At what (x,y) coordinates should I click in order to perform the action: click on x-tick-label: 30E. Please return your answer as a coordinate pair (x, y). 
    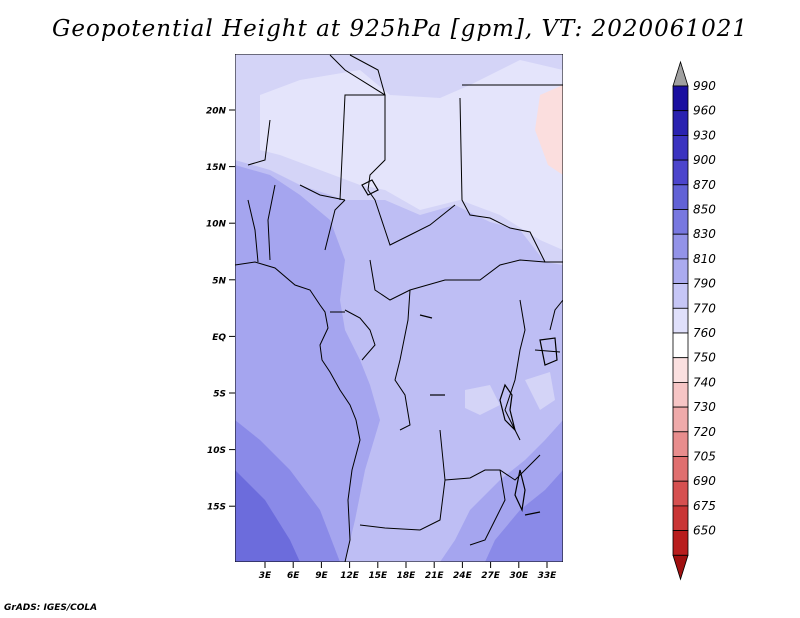
    Looking at the image, I should click on (519, 576).